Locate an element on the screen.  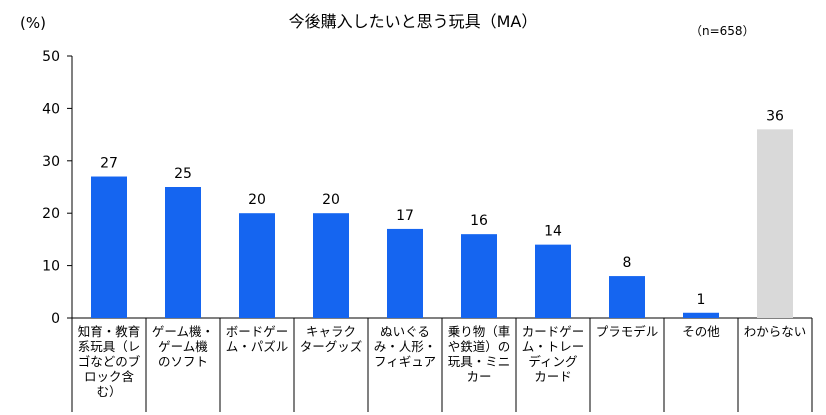
data-label: 1 is located at coordinates (701, 300).